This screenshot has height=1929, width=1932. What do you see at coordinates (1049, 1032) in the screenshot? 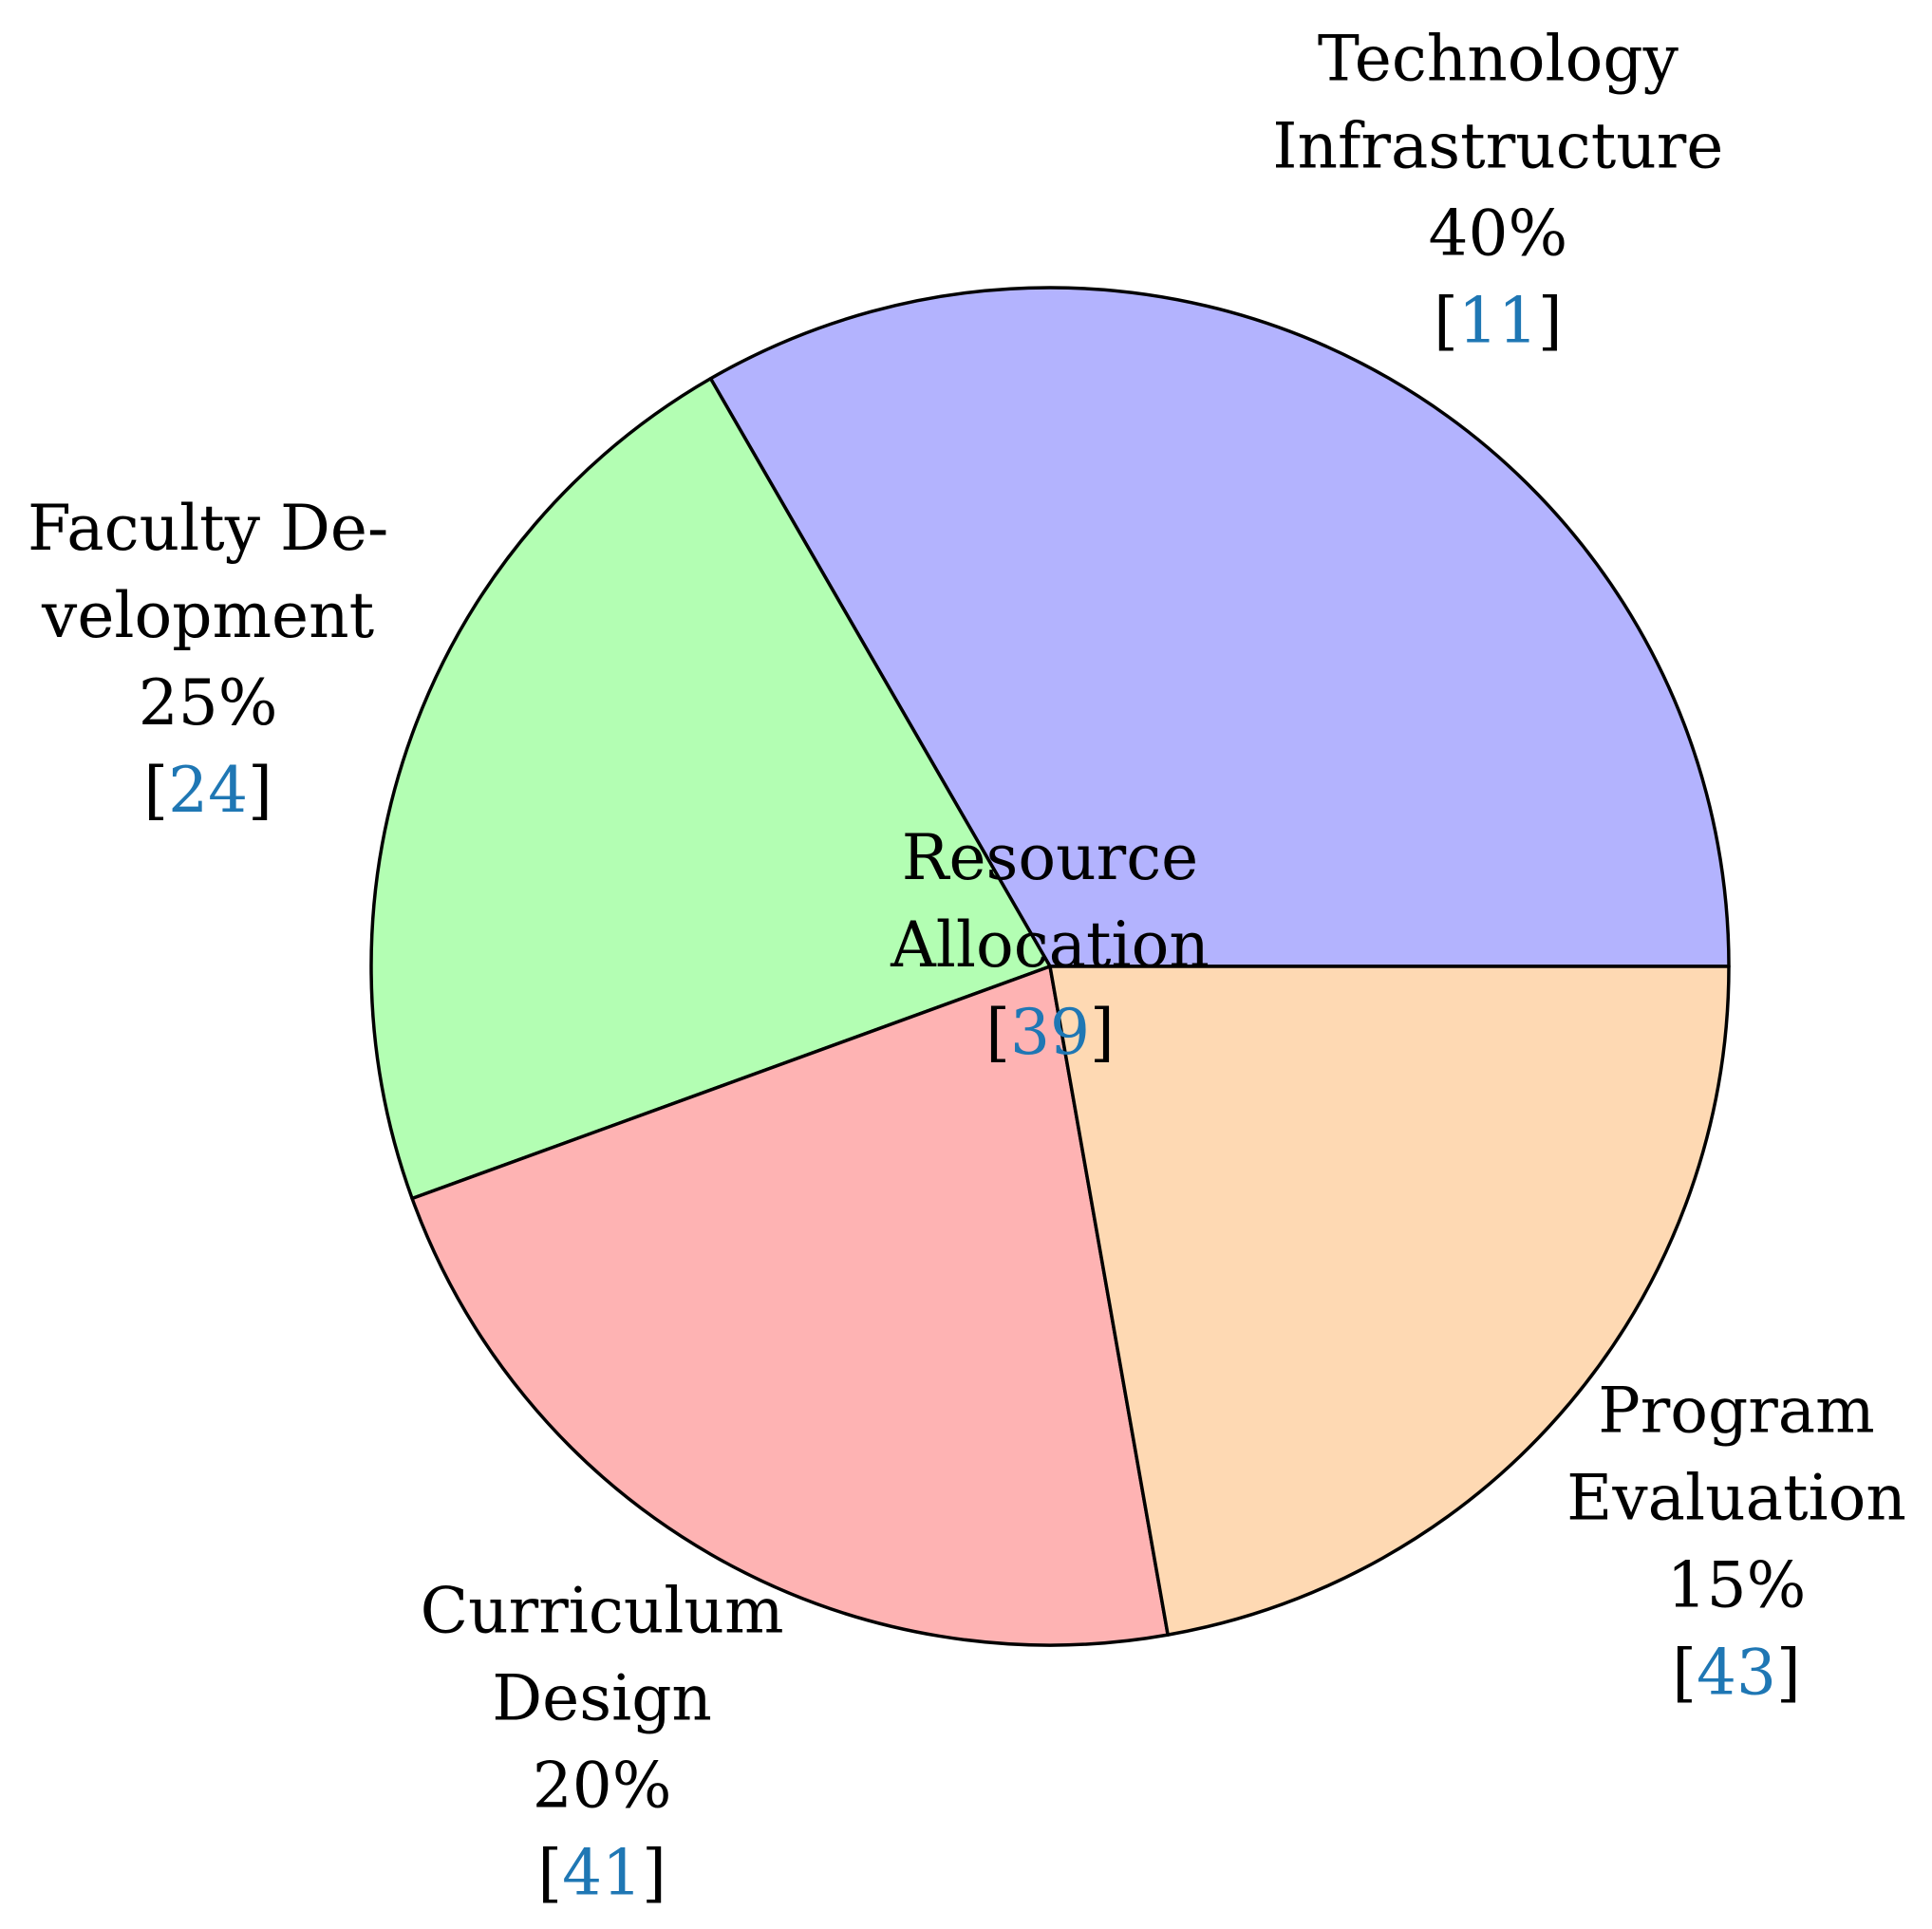
I see `center-label-ref: [39]` at bounding box center [1049, 1032].